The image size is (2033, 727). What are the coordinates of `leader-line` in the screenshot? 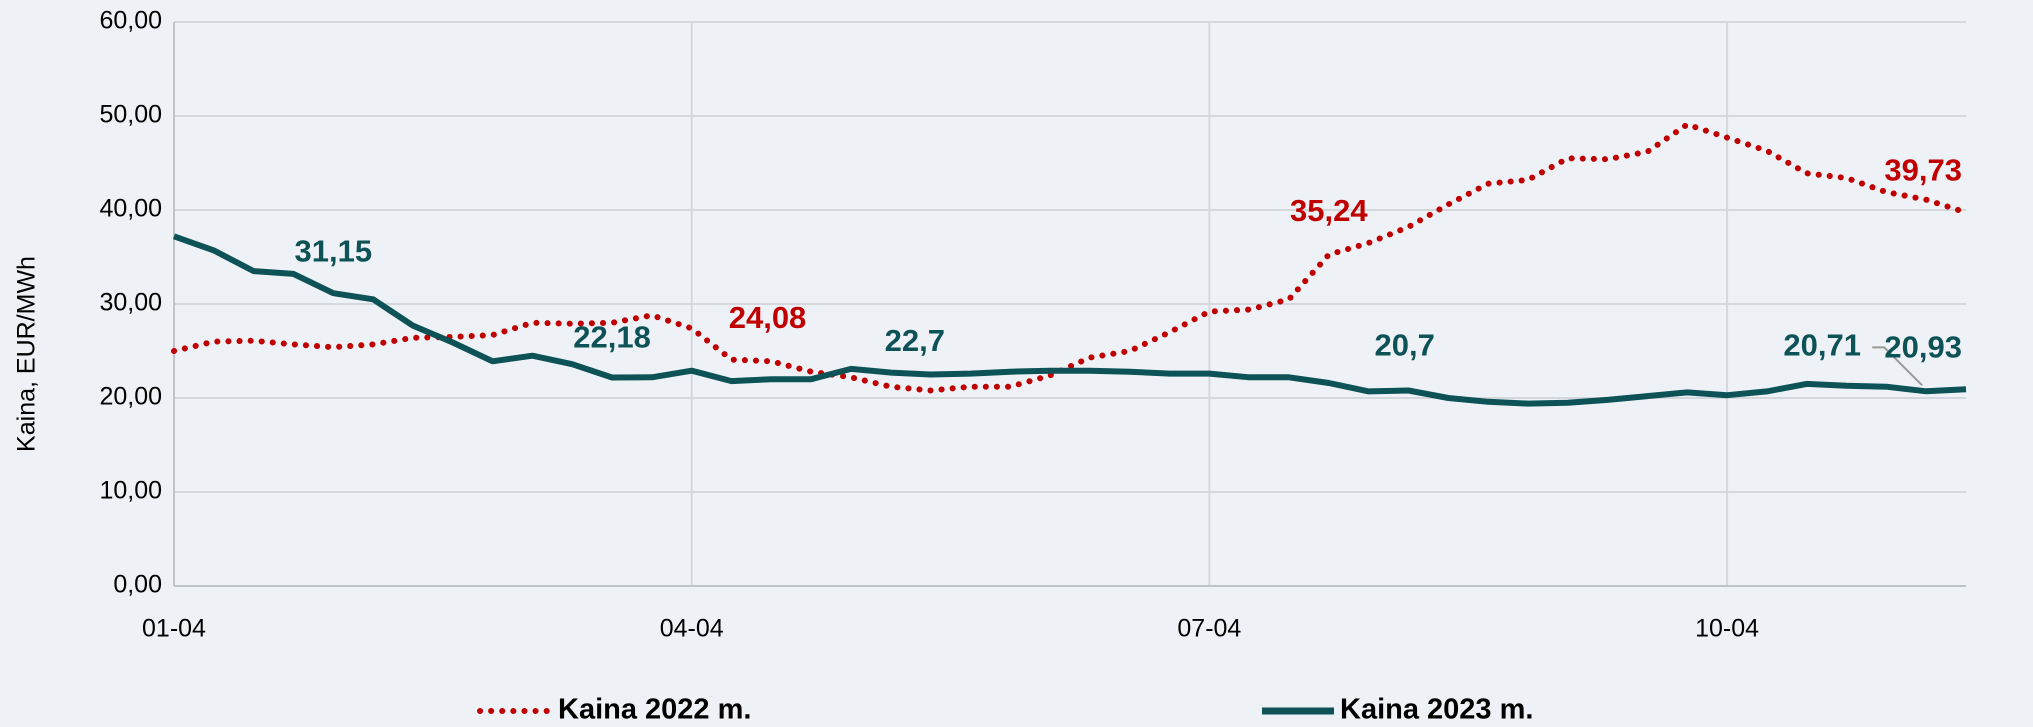 It's located at (1897, 366).